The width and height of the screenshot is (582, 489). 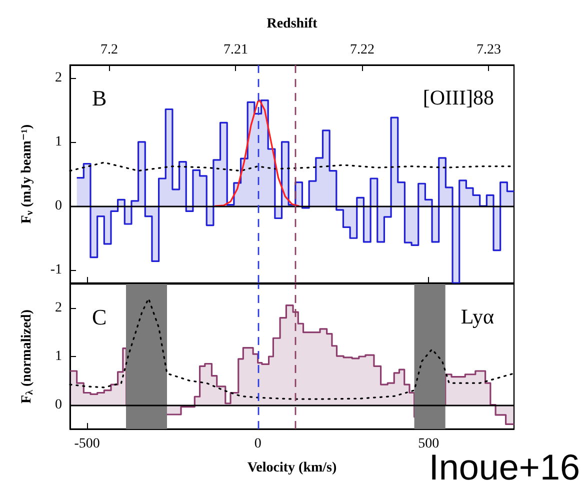 I want to click on x2-tick-label: 7.2, so click(x=109, y=50).